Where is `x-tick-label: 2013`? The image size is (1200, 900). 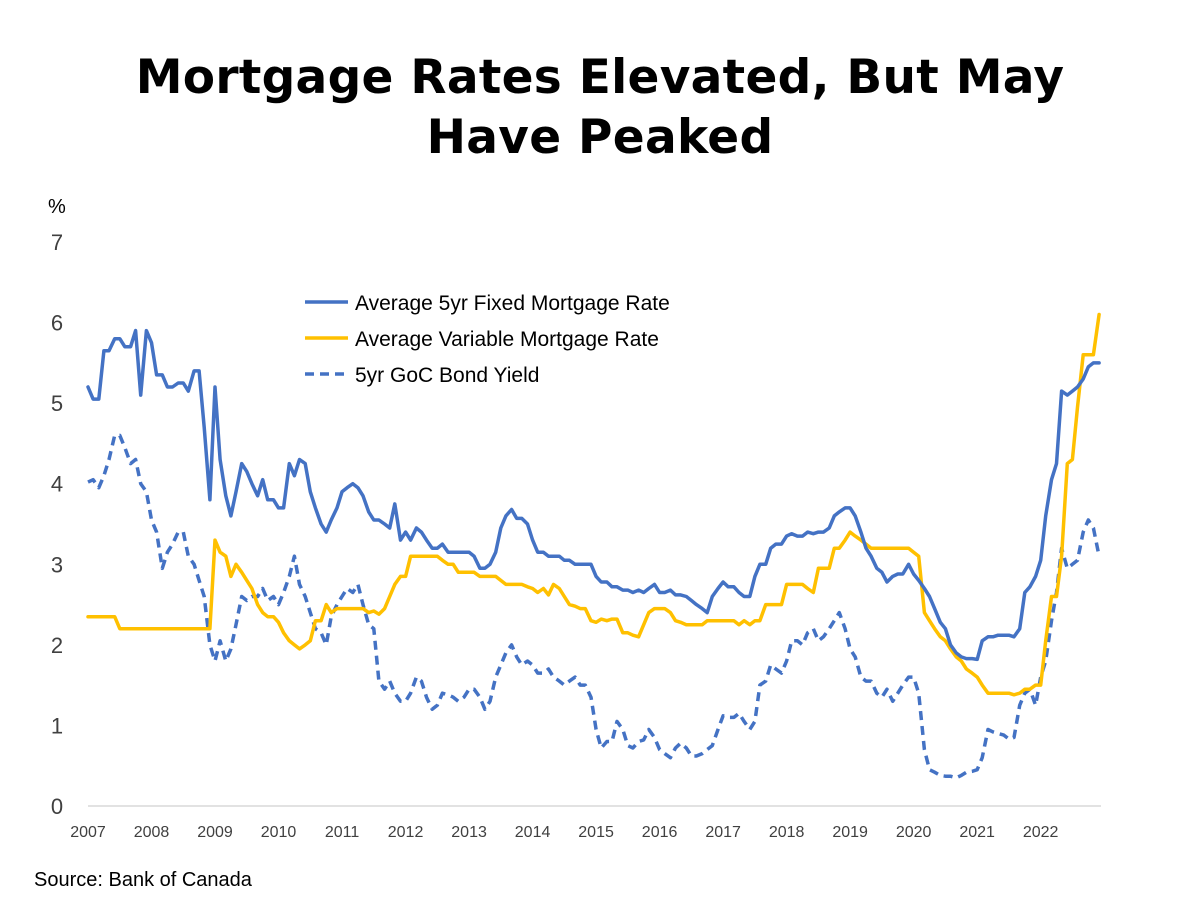
x-tick-label: 2013 is located at coordinates (469, 832).